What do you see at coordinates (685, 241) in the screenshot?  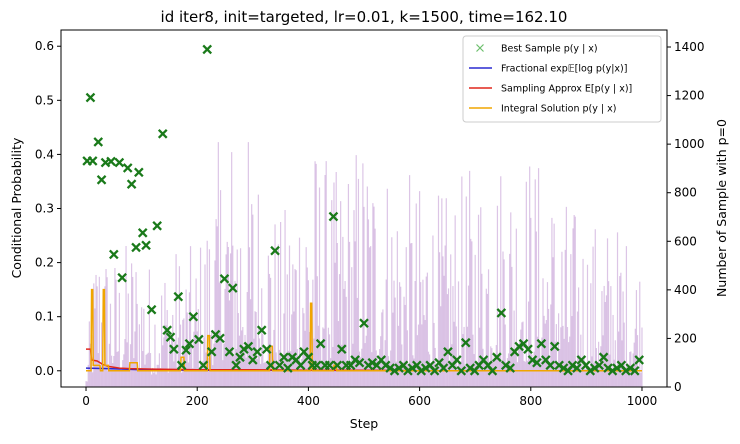 I see `y-tick-label-right: 600` at bounding box center [685, 241].